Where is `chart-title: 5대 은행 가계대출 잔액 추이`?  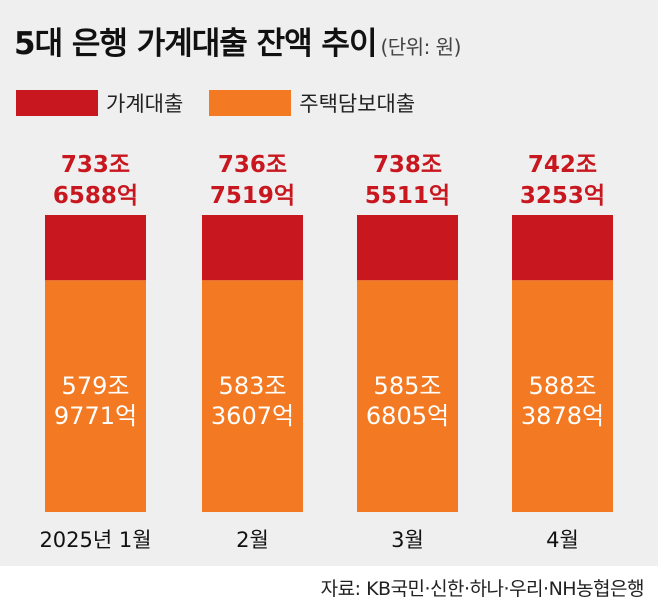 chart-title: 5대 은행 가계대출 잔액 추이 is located at coordinates (195, 44).